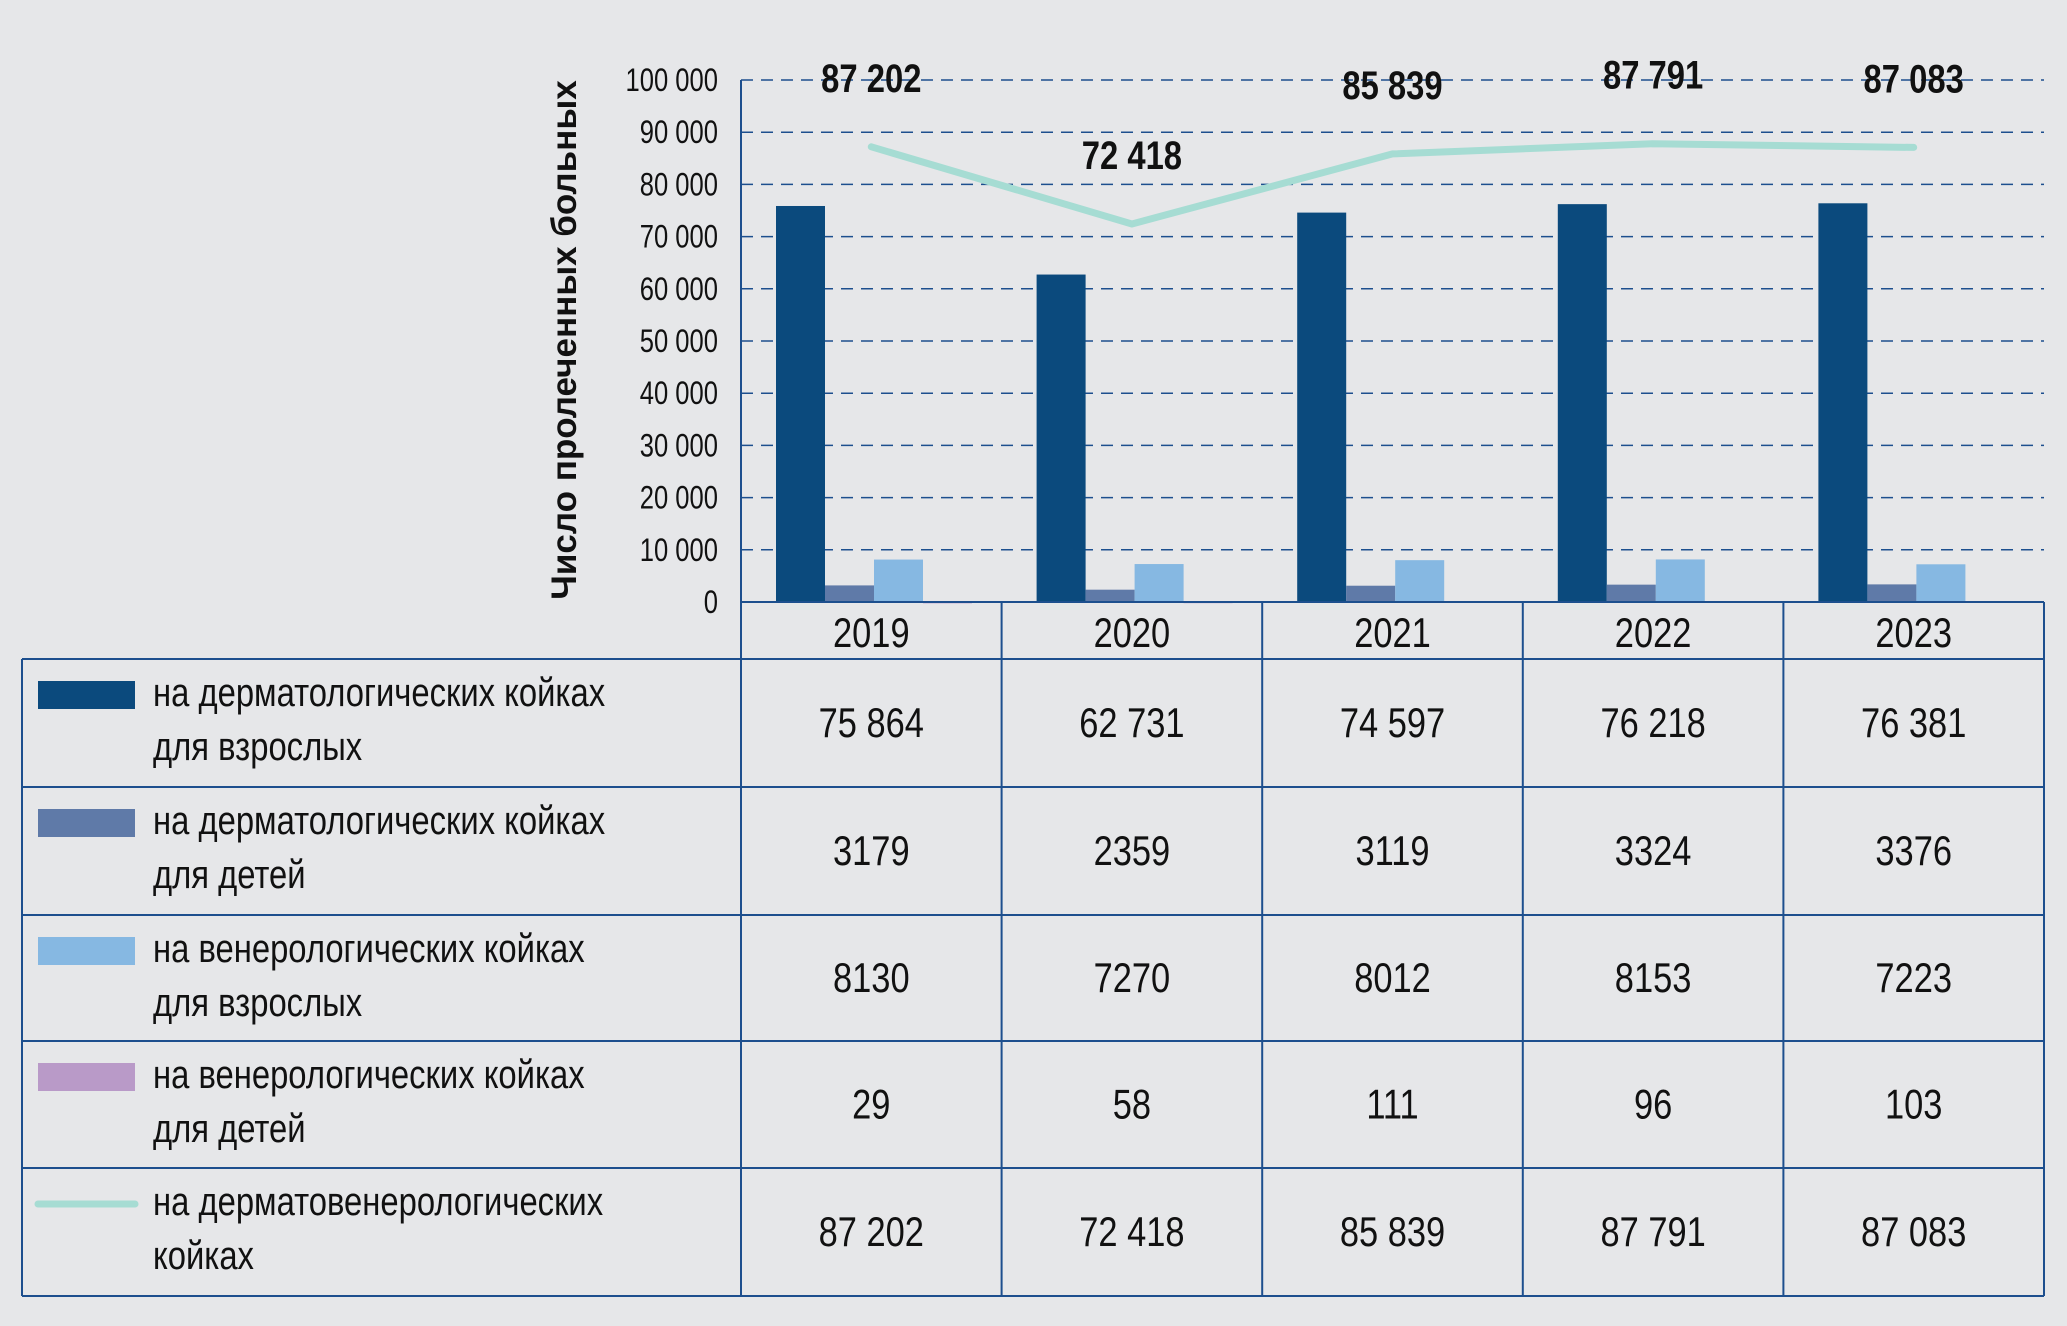 Image resolution: width=2067 pixels, height=1326 pixels. I want to click on y-tick-label: 80 000, so click(679, 185).